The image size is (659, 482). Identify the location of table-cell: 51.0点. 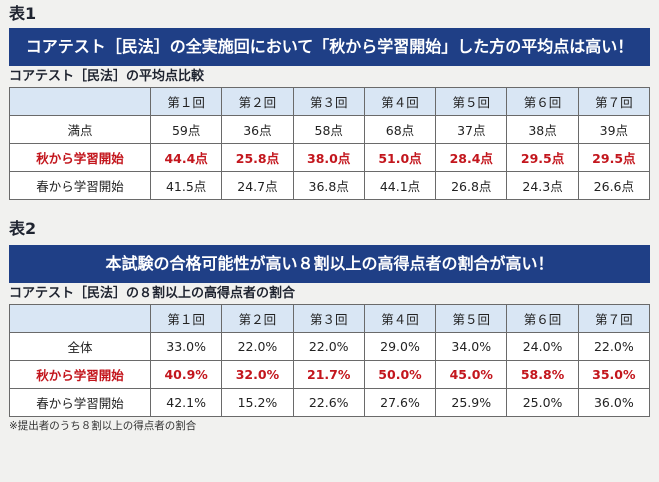
(400, 157).